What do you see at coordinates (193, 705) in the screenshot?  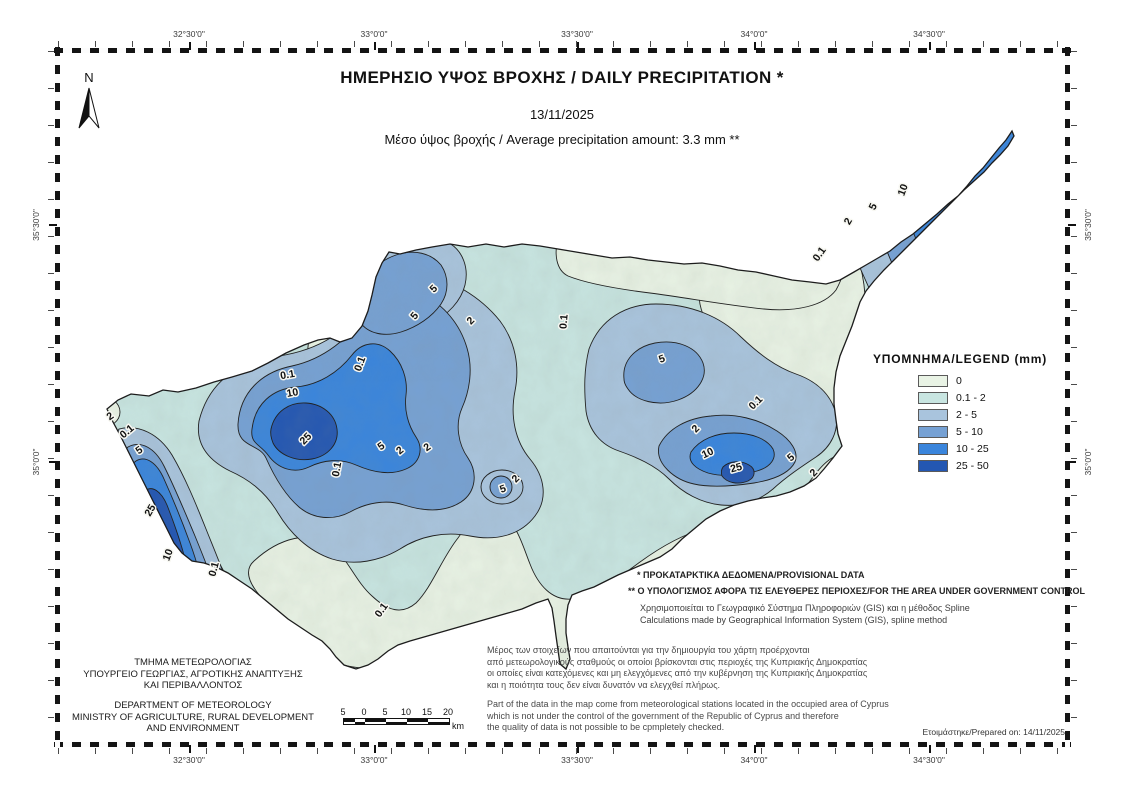 I see `credits-line: DEPARTMENT OF METEOROLOGY` at bounding box center [193, 705].